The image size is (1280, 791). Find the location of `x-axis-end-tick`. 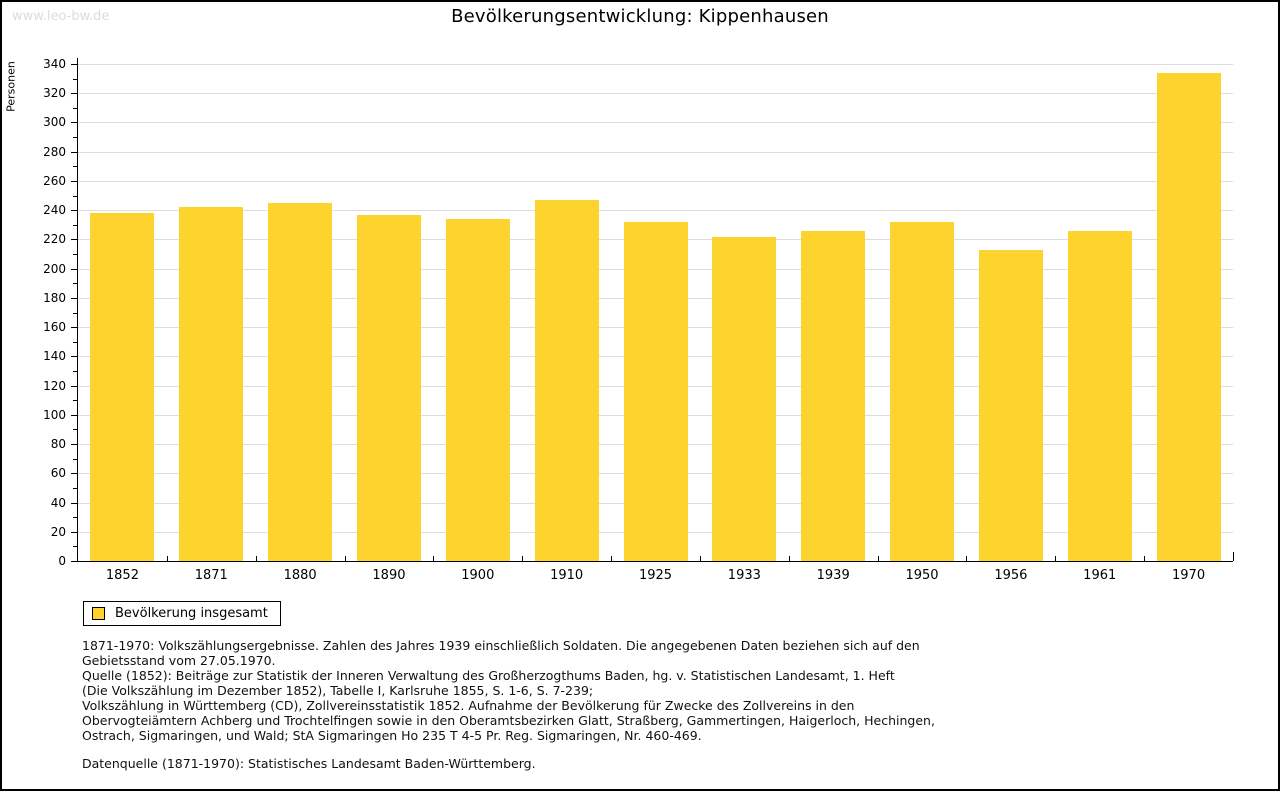

x-axis-end-tick is located at coordinates (1233, 556).